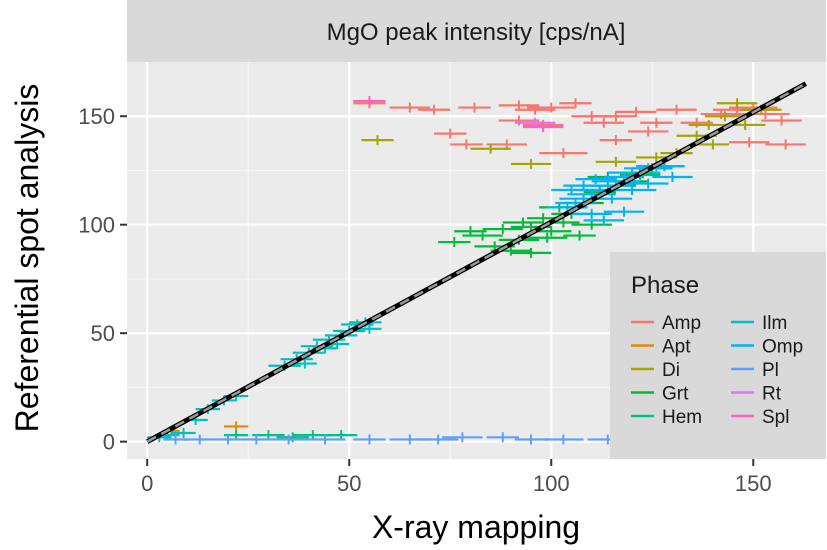 The height and width of the screenshot is (550, 827). I want to click on legend-item-amp: Amp, so click(666, 323).